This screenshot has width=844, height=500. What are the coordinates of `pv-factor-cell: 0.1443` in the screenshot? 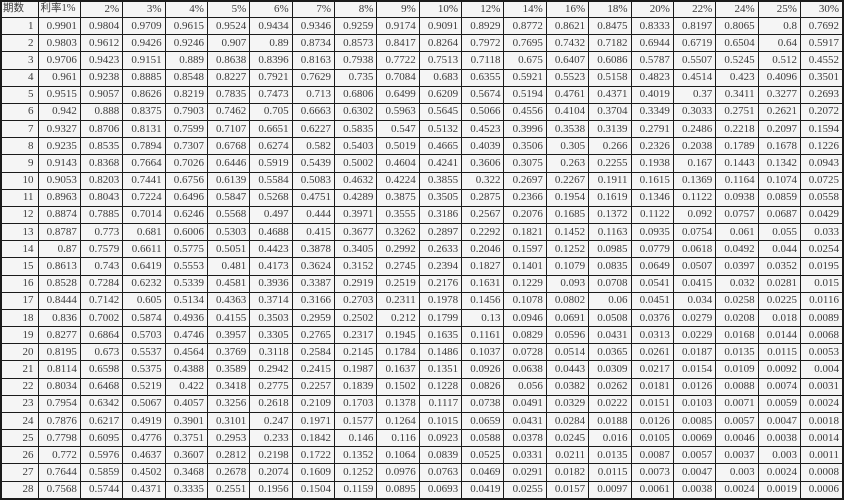 It's located at (737, 163).